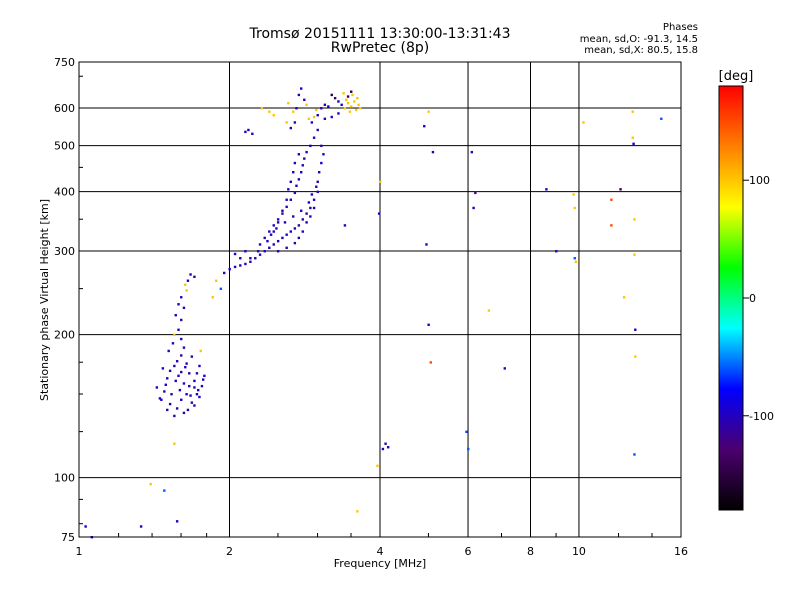  I want to click on y-tick-label: 600, so click(64, 108).